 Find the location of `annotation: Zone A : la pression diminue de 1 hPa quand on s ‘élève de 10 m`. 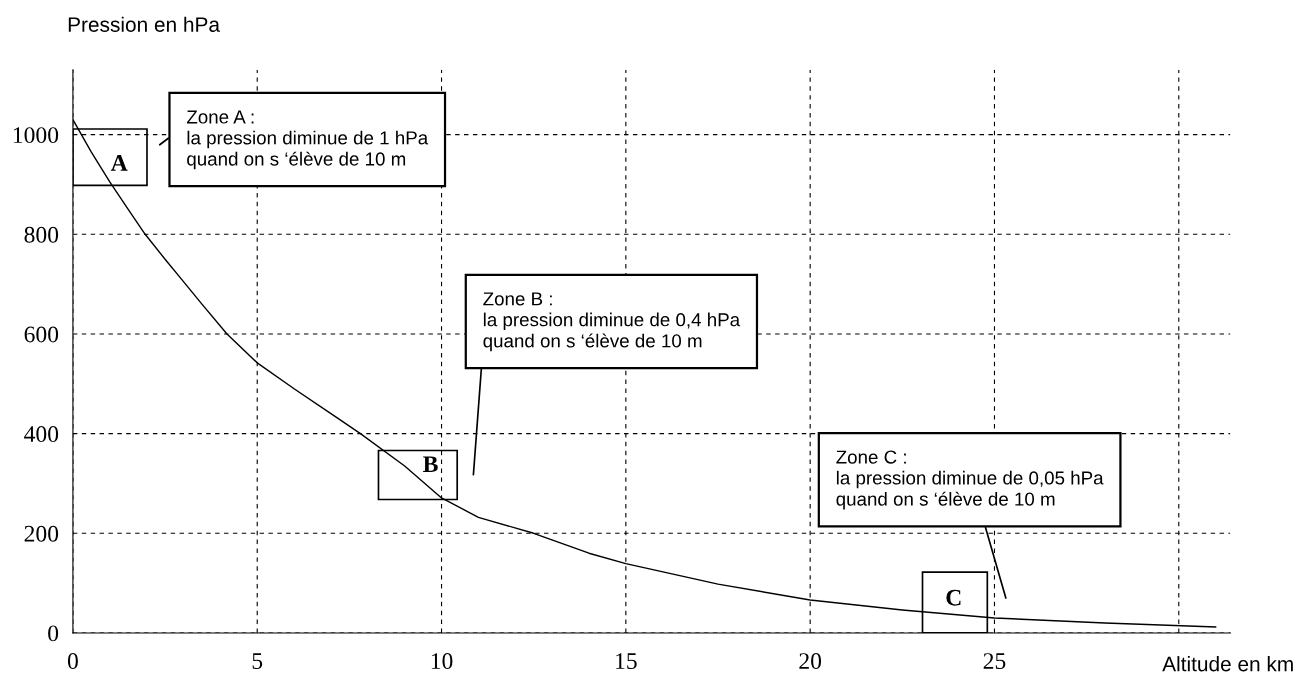

annotation: Zone A : la pression diminue de 1 hPa quand on s ‘élève de 10 m is located at coordinates (307, 140).